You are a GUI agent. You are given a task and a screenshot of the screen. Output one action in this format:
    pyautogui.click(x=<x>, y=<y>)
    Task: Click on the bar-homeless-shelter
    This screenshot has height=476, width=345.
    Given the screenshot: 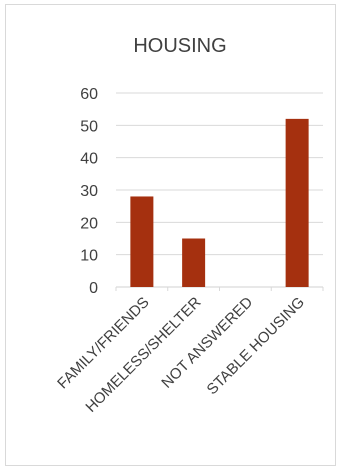 What is the action you would take?
    pyautogui.click(x=194, y=262)
    